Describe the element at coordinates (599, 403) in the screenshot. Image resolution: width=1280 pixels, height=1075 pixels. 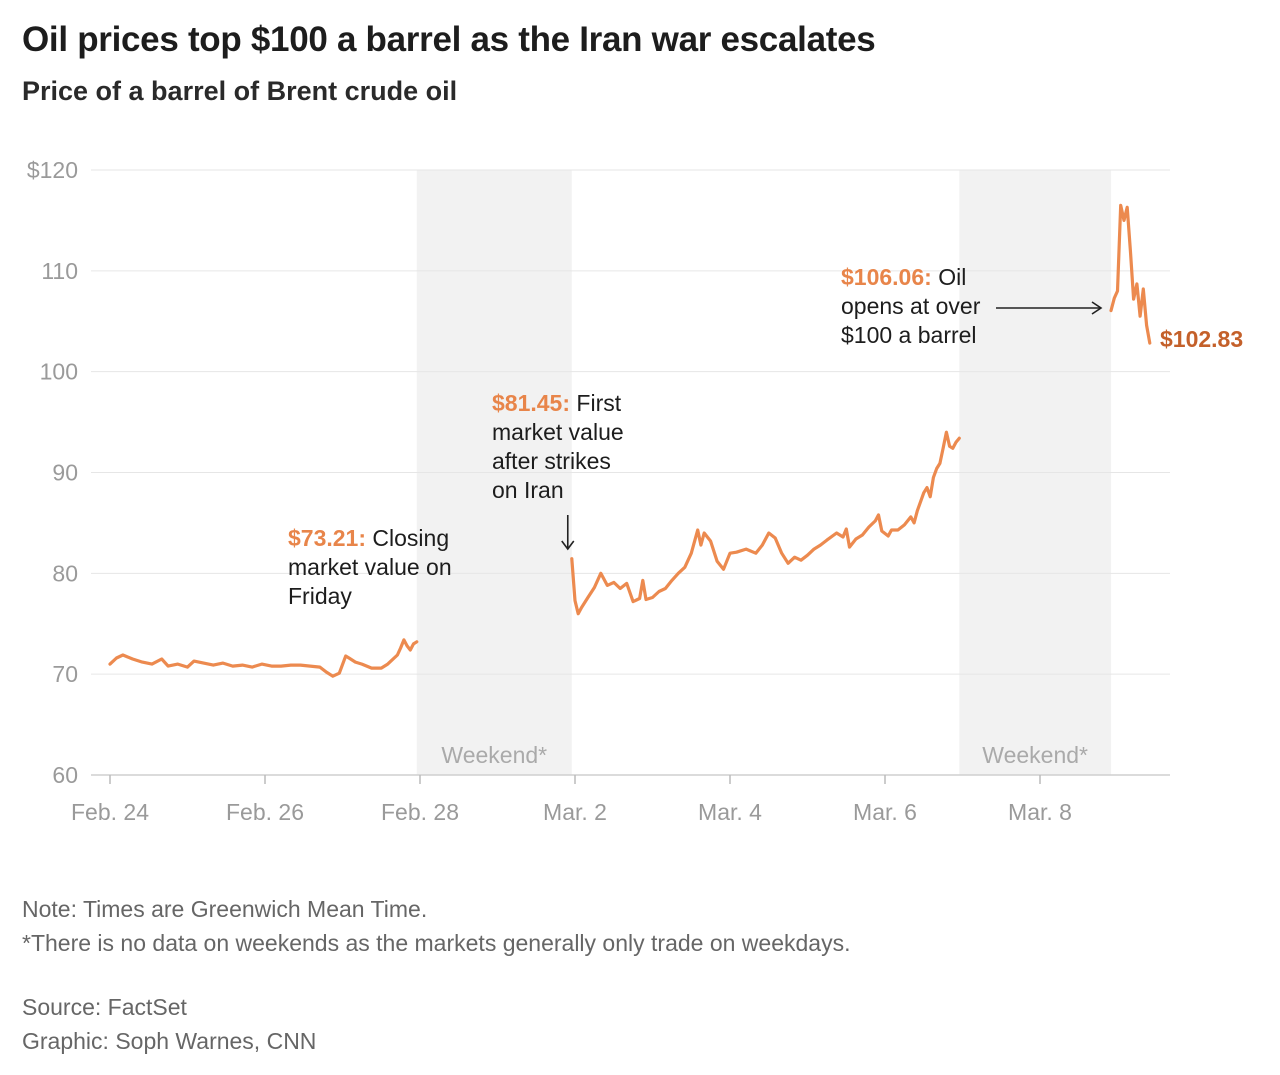
I see `annotation-text: First` at that location.